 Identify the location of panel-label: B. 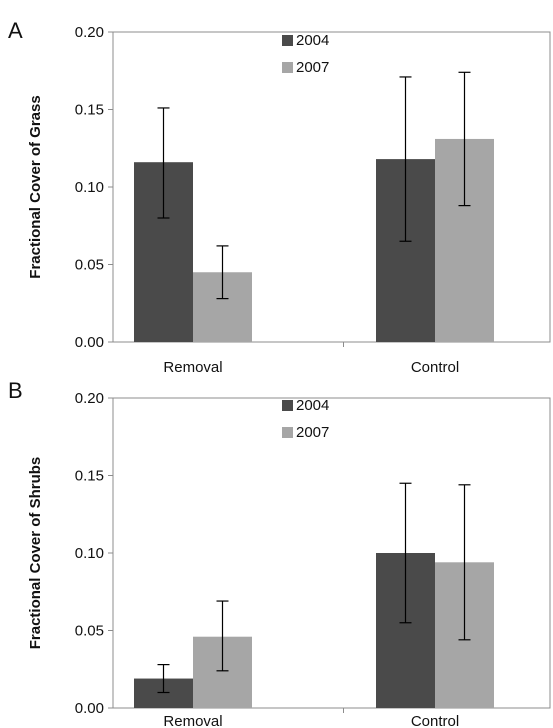
(15, 390).